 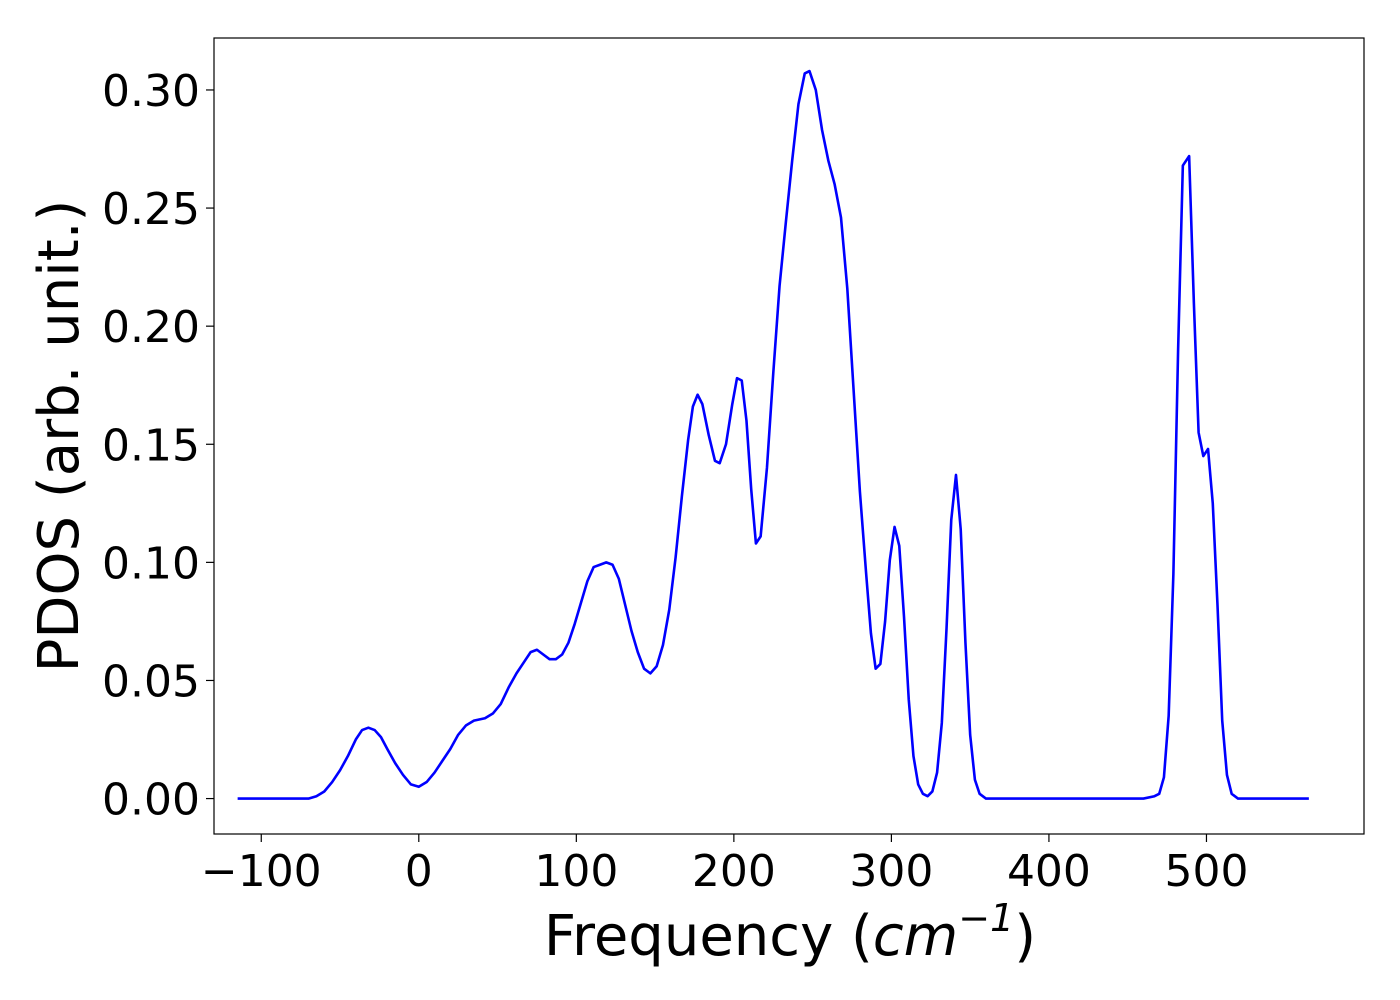 I want to click on x-tick-label: 400, so click(x=1049, y=871).